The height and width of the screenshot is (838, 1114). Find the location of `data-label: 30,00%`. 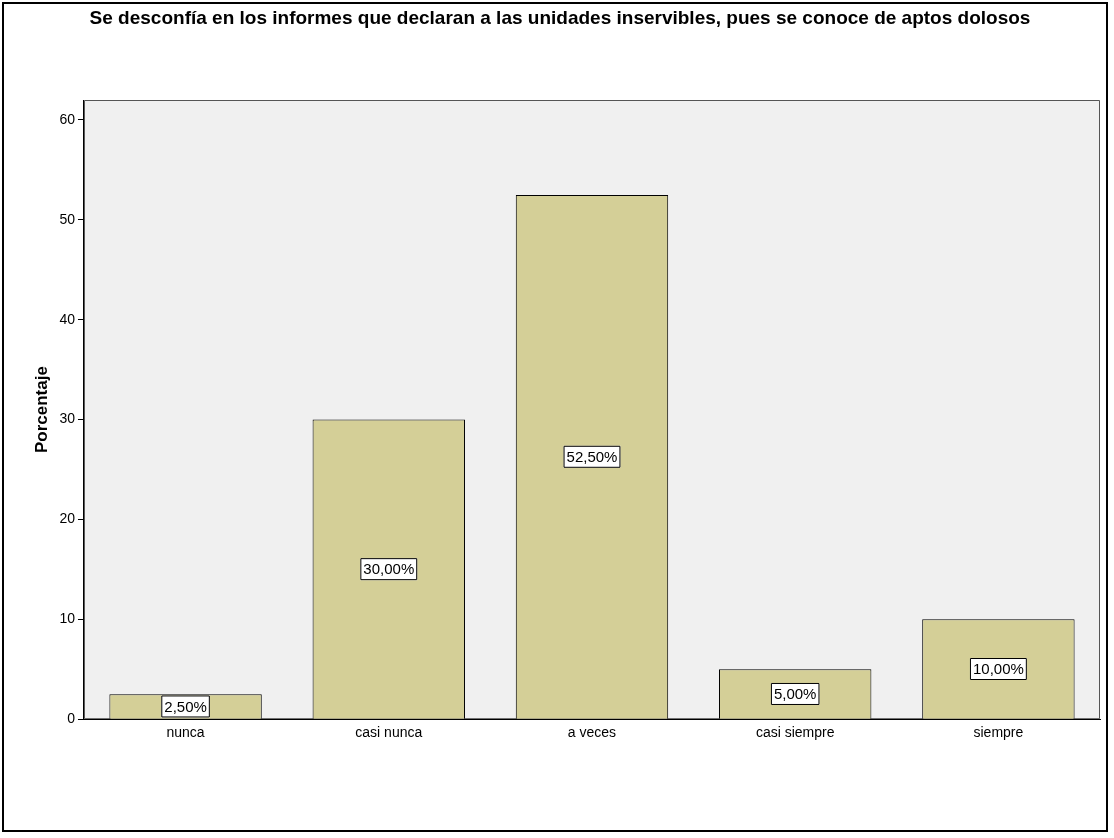

data-label: 30,00% is located at coordinates (389, 569).